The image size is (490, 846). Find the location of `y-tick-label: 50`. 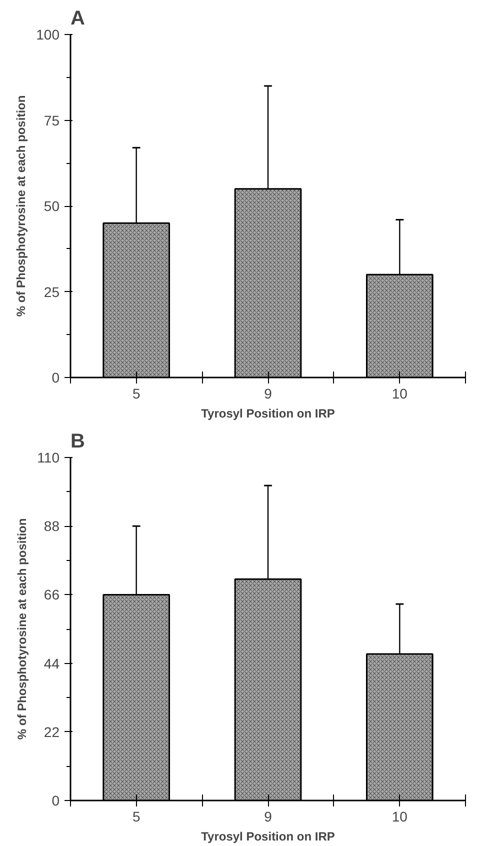

y-tick-label: 50 is located at coordinates (52, 206).